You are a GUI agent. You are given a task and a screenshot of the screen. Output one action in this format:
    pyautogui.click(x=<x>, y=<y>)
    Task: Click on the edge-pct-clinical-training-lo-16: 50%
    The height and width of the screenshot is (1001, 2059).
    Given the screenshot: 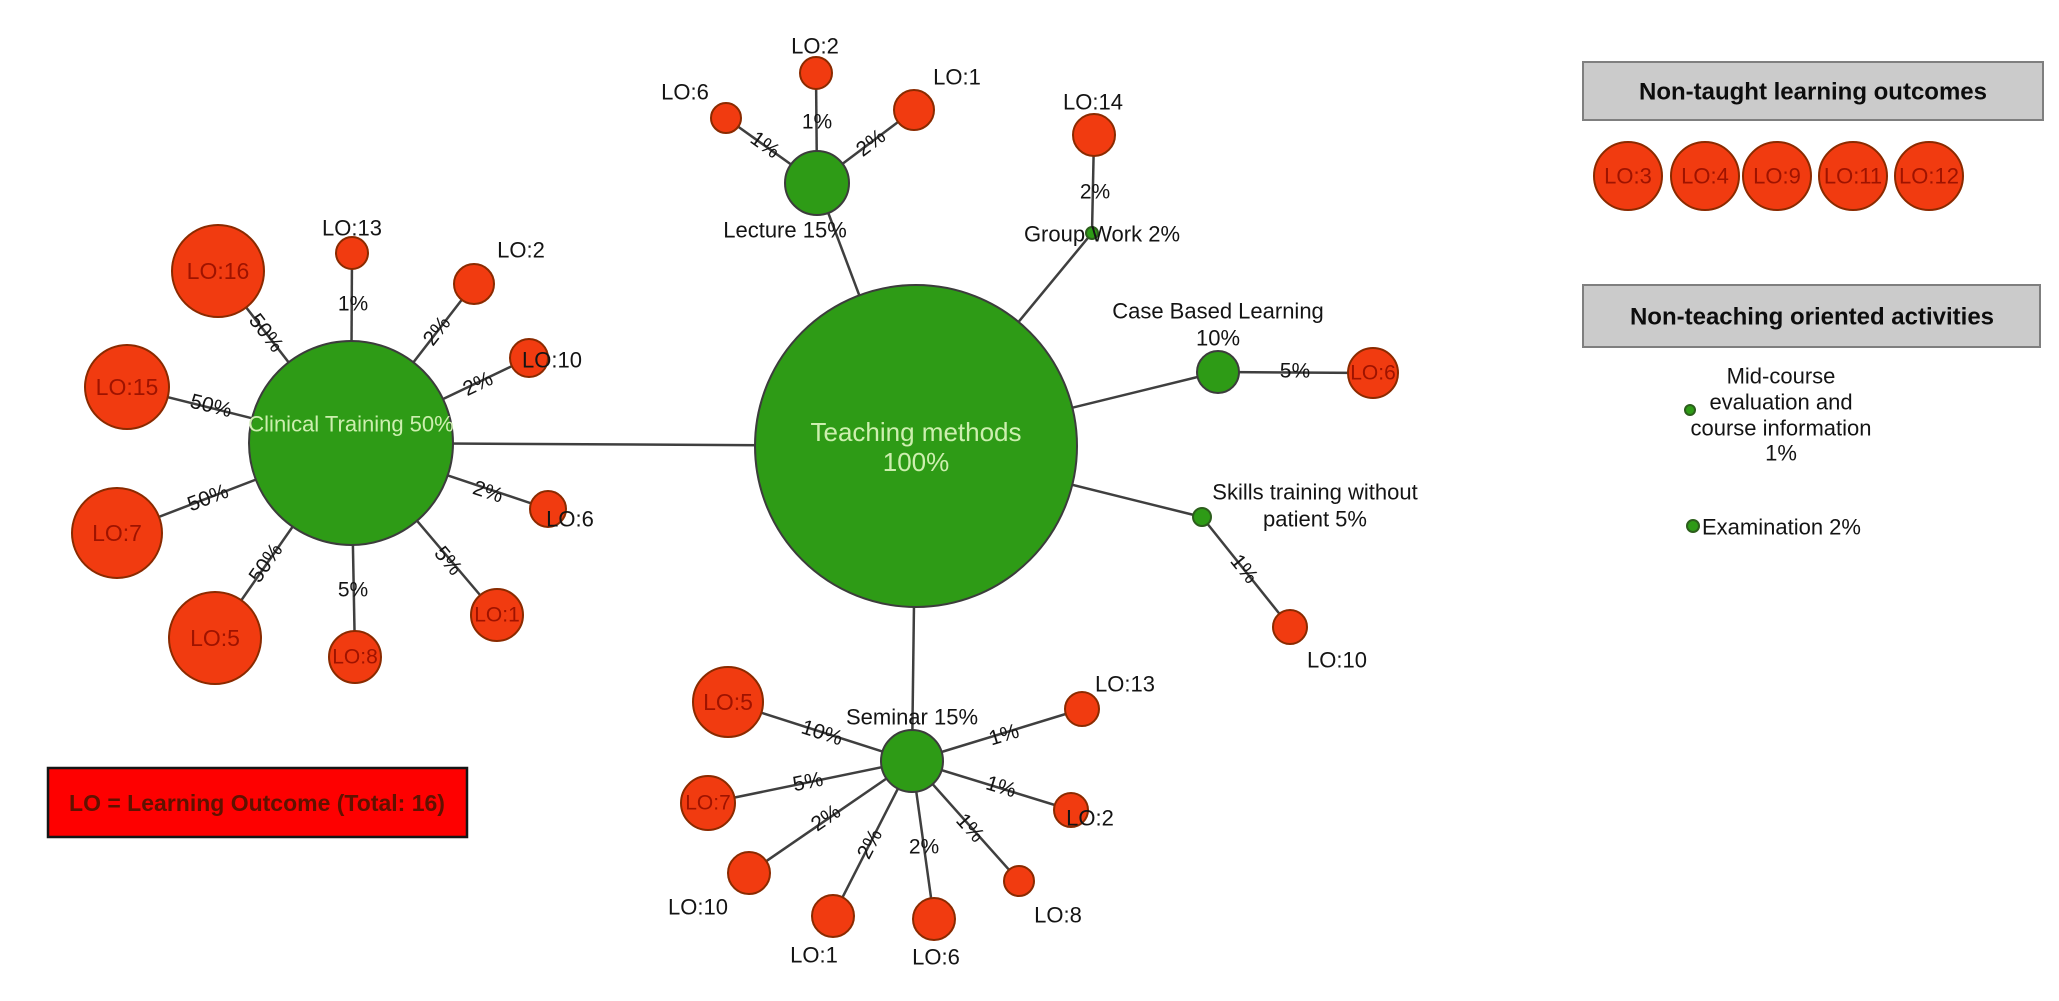 What is the action you would take?
    pyautogui.click(x=266, y=332)
    